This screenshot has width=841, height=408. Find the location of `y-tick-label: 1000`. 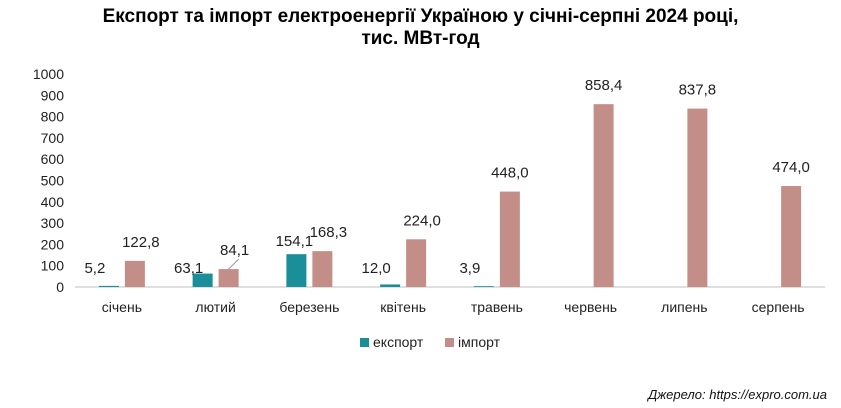

y-tick-label: 1000 is located at coordinates (48, 74).